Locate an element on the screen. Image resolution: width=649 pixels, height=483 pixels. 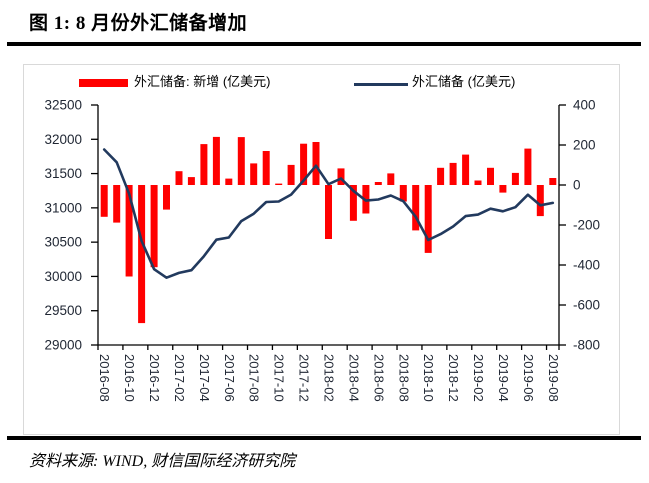
right-axis-tick-label: -600 is located at coordinates (586, 305).